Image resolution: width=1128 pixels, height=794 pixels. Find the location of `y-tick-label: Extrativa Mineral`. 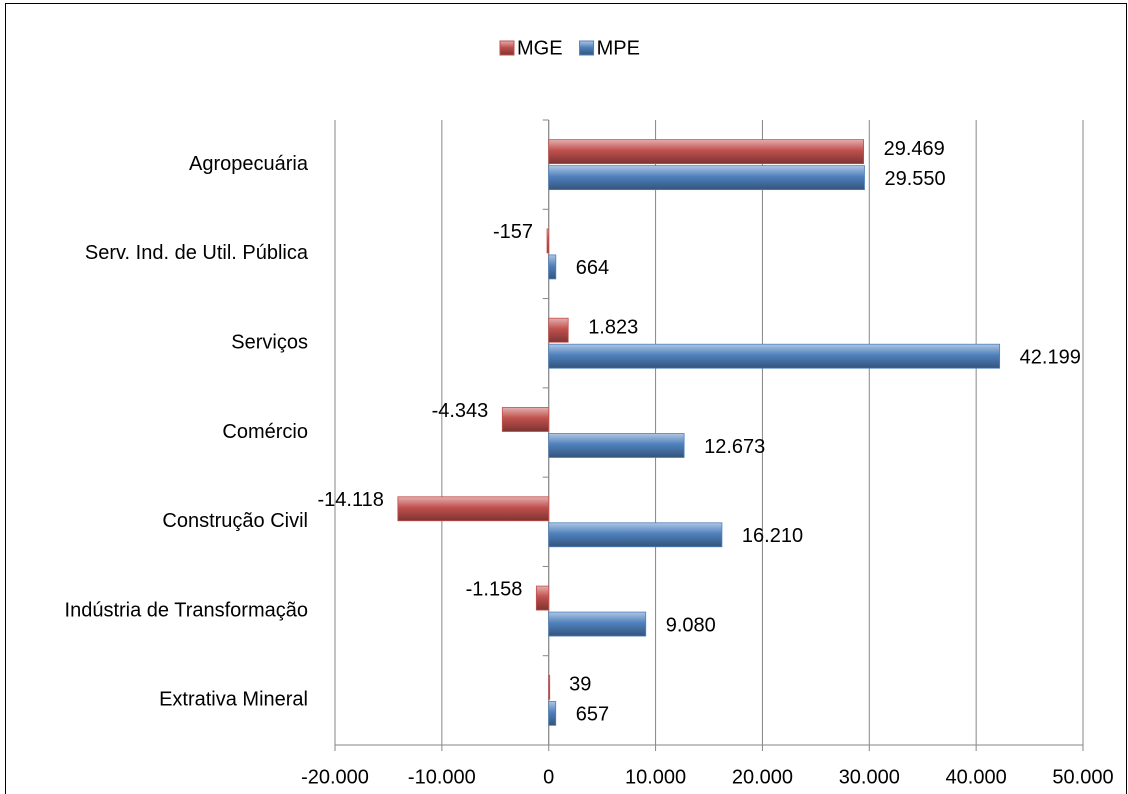

y-tick-label: Extrativa Mineral is located at coordinates (233, 700).